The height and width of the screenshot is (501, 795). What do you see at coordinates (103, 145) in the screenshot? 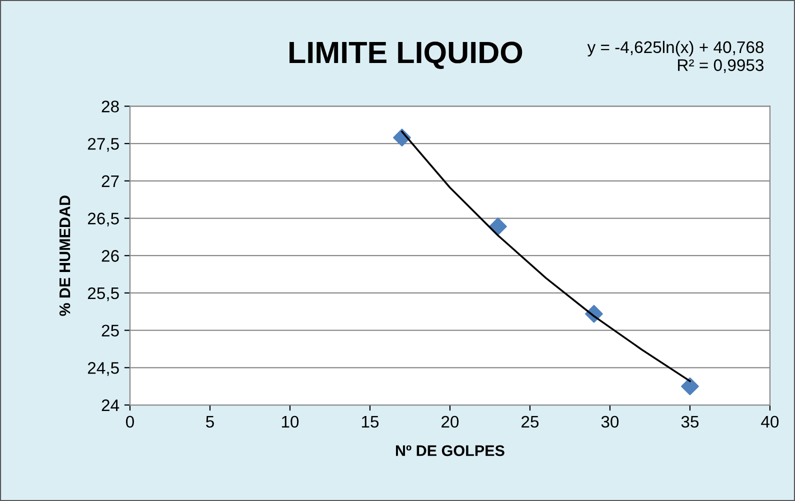
I see `y-tick-label: 27,5` at bounding box center [103, 145].